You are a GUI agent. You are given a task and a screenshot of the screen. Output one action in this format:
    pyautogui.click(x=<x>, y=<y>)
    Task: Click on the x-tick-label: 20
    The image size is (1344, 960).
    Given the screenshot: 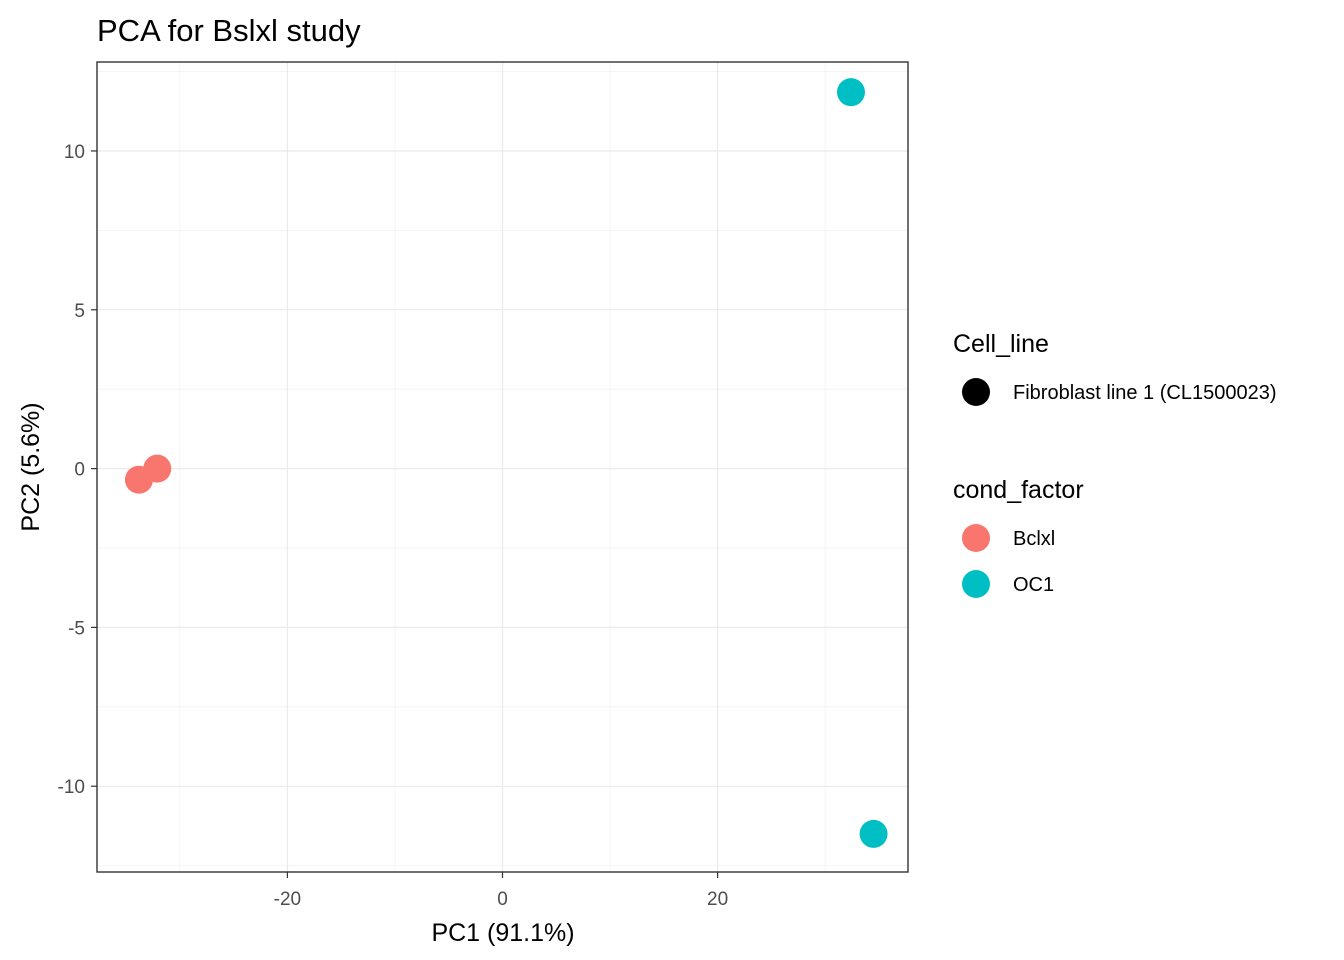 What is the action you would take?
    pyautogui.click(x=717, y=899)
    